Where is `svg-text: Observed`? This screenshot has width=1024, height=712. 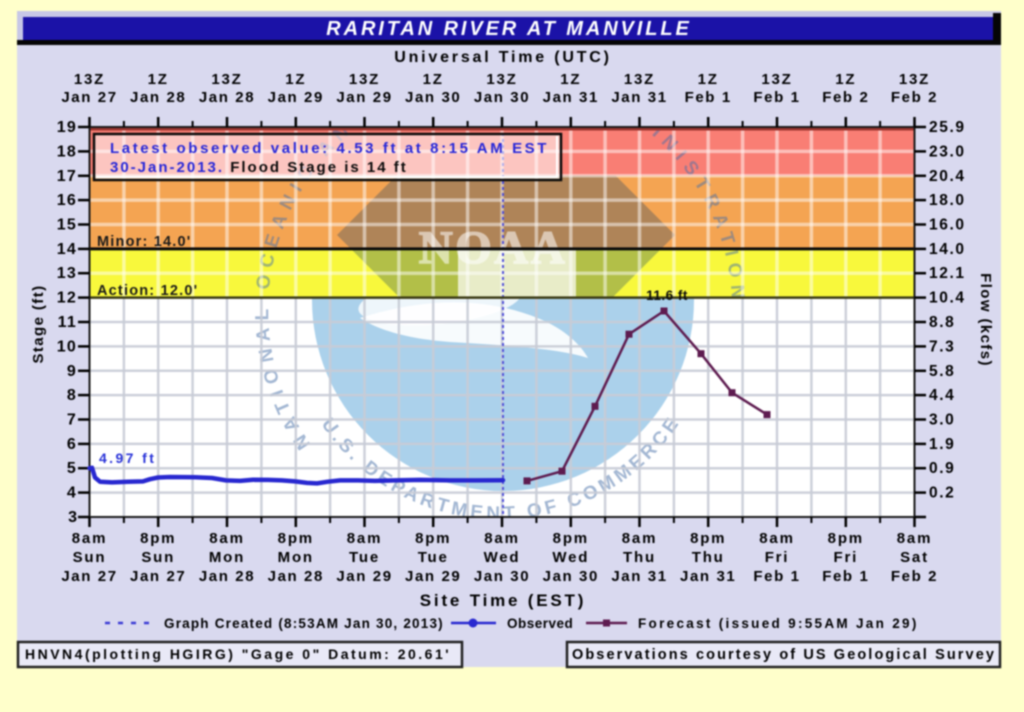 svg-text: Observed is located at coordinates (540, 623).